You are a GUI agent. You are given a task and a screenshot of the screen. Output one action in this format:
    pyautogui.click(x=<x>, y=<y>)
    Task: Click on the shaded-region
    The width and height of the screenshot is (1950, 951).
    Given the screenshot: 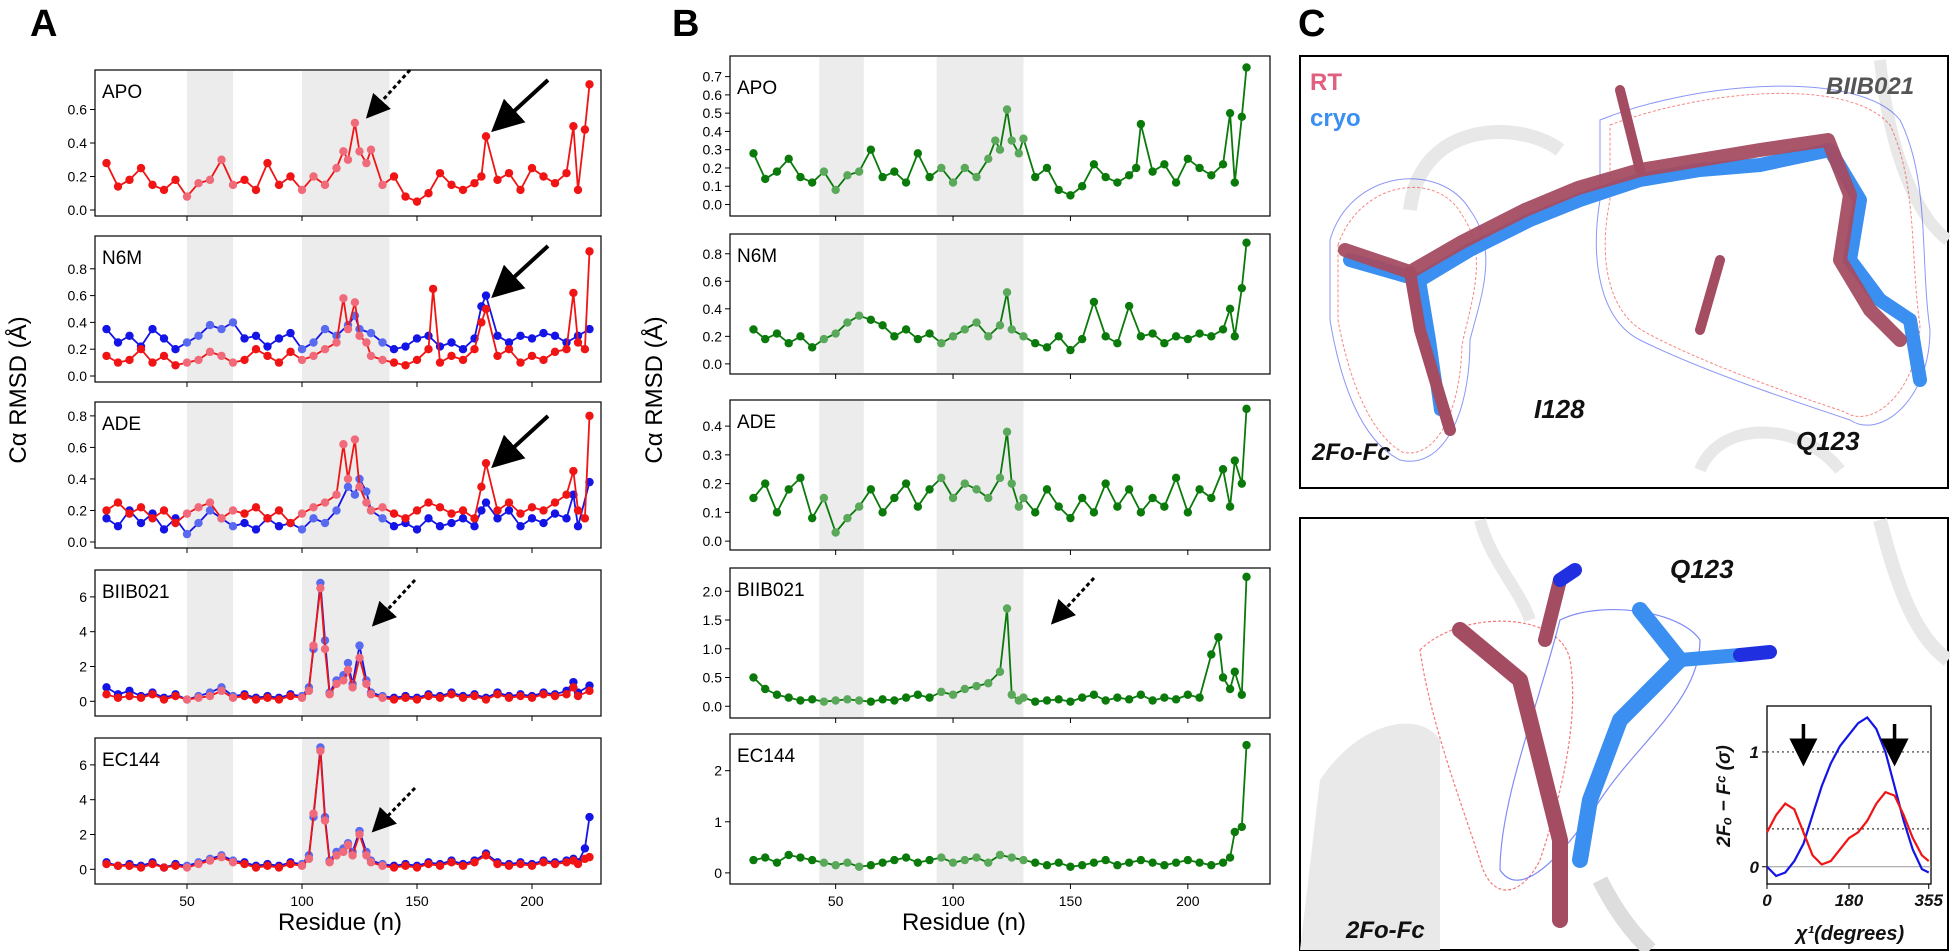 What is the action you would take?
    pyautogui.click(x=346, y=475)
    